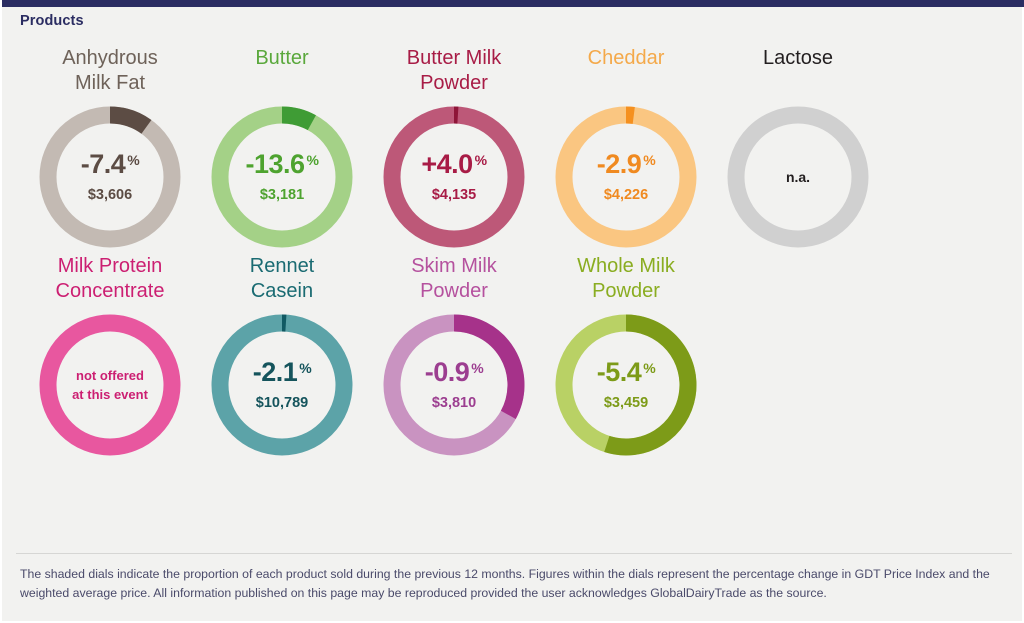  I want to click on donut-dial-anhydrous-milk-fat: -7.4% $3,606, so click(110, 177).